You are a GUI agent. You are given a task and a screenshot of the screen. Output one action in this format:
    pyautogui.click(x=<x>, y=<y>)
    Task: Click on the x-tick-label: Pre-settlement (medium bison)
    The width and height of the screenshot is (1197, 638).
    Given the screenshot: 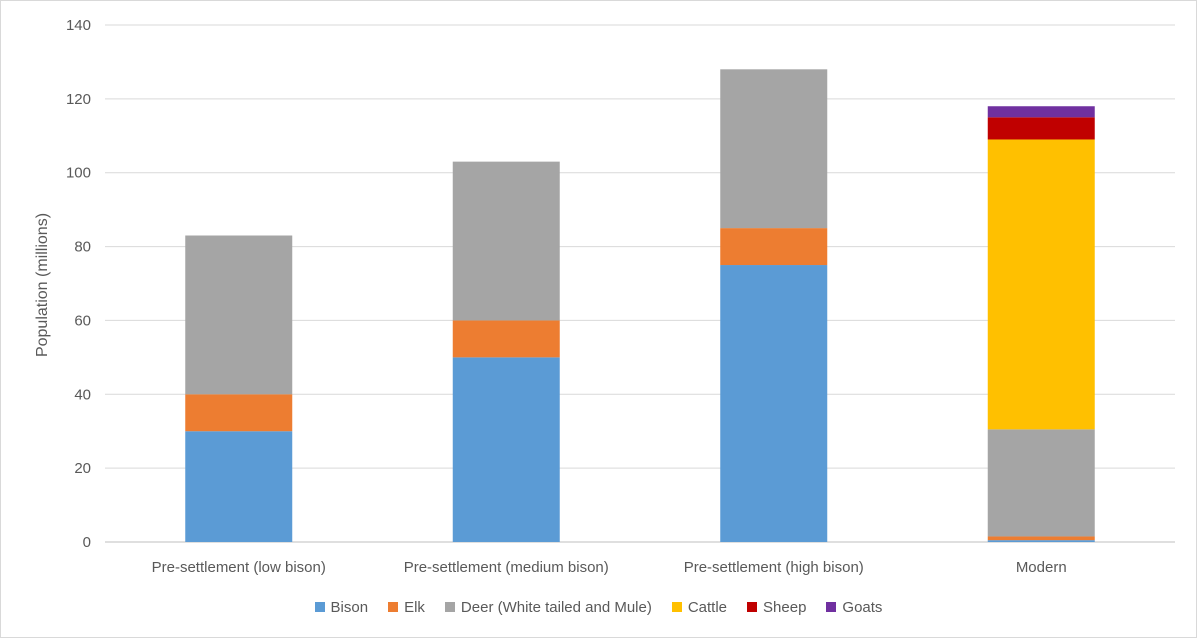 What is the action you would take?
    pyautogui.click(x=506, y=567)
    